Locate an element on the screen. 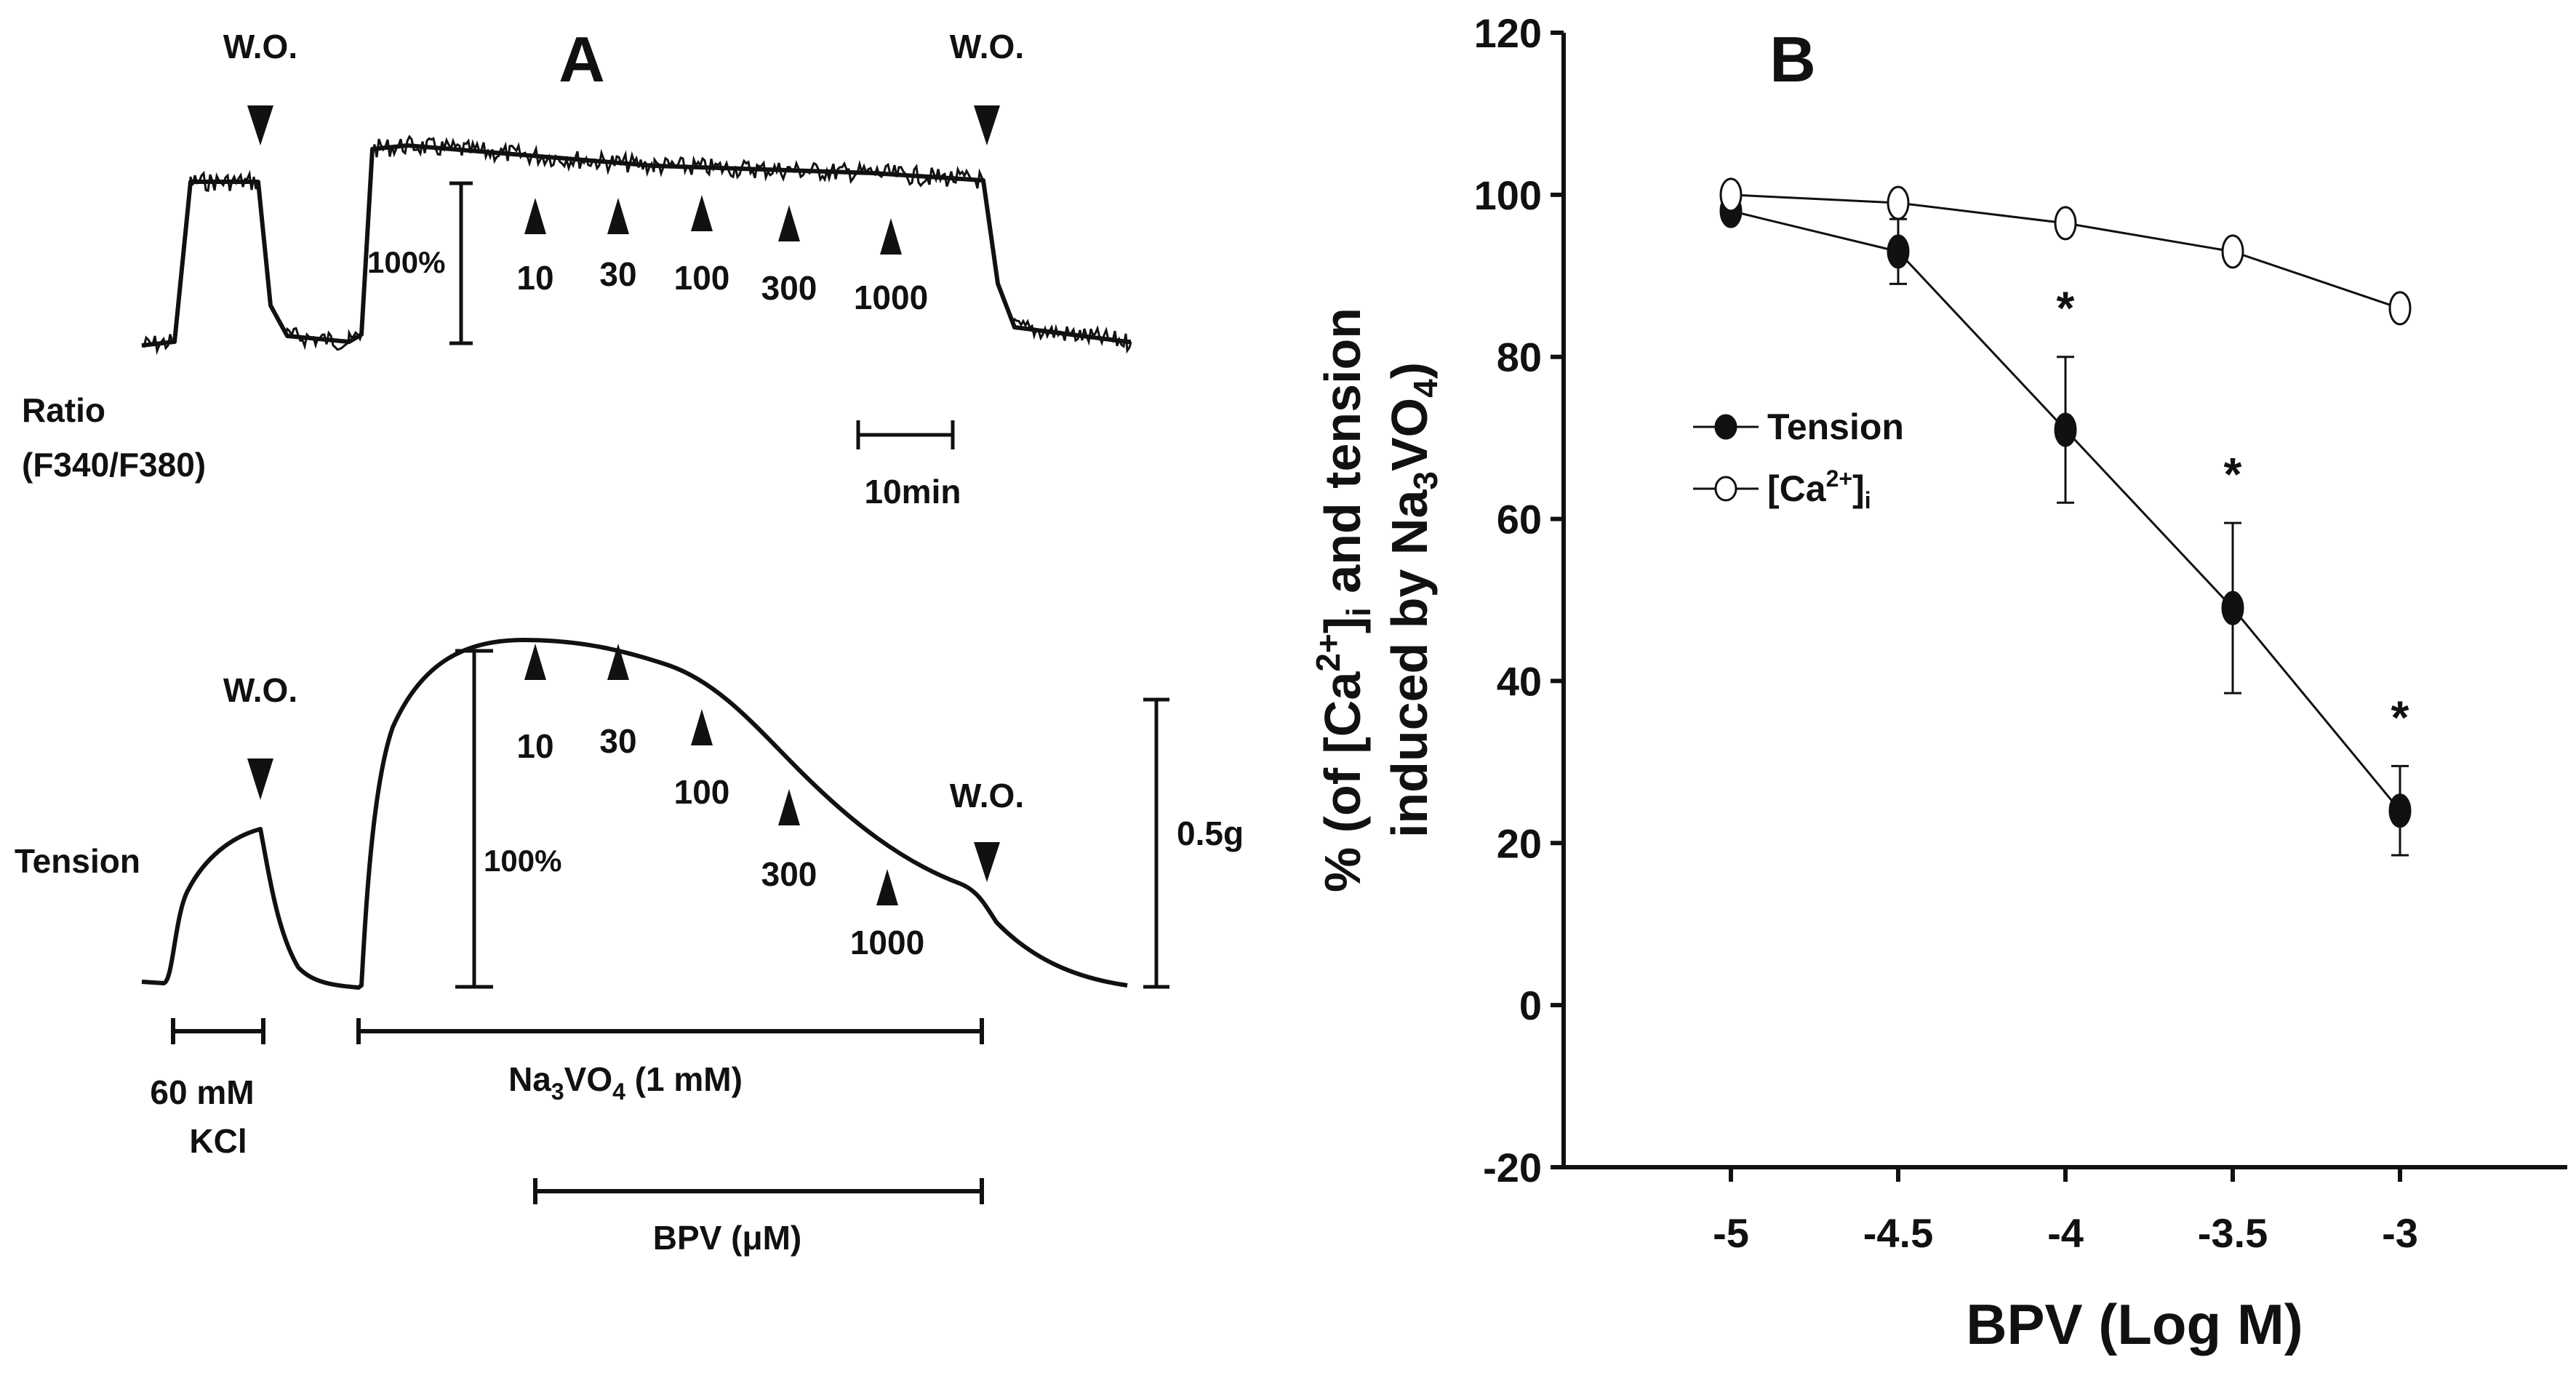  legend-calcium: [Ca2+]i is located at coordinates (1782, 489).